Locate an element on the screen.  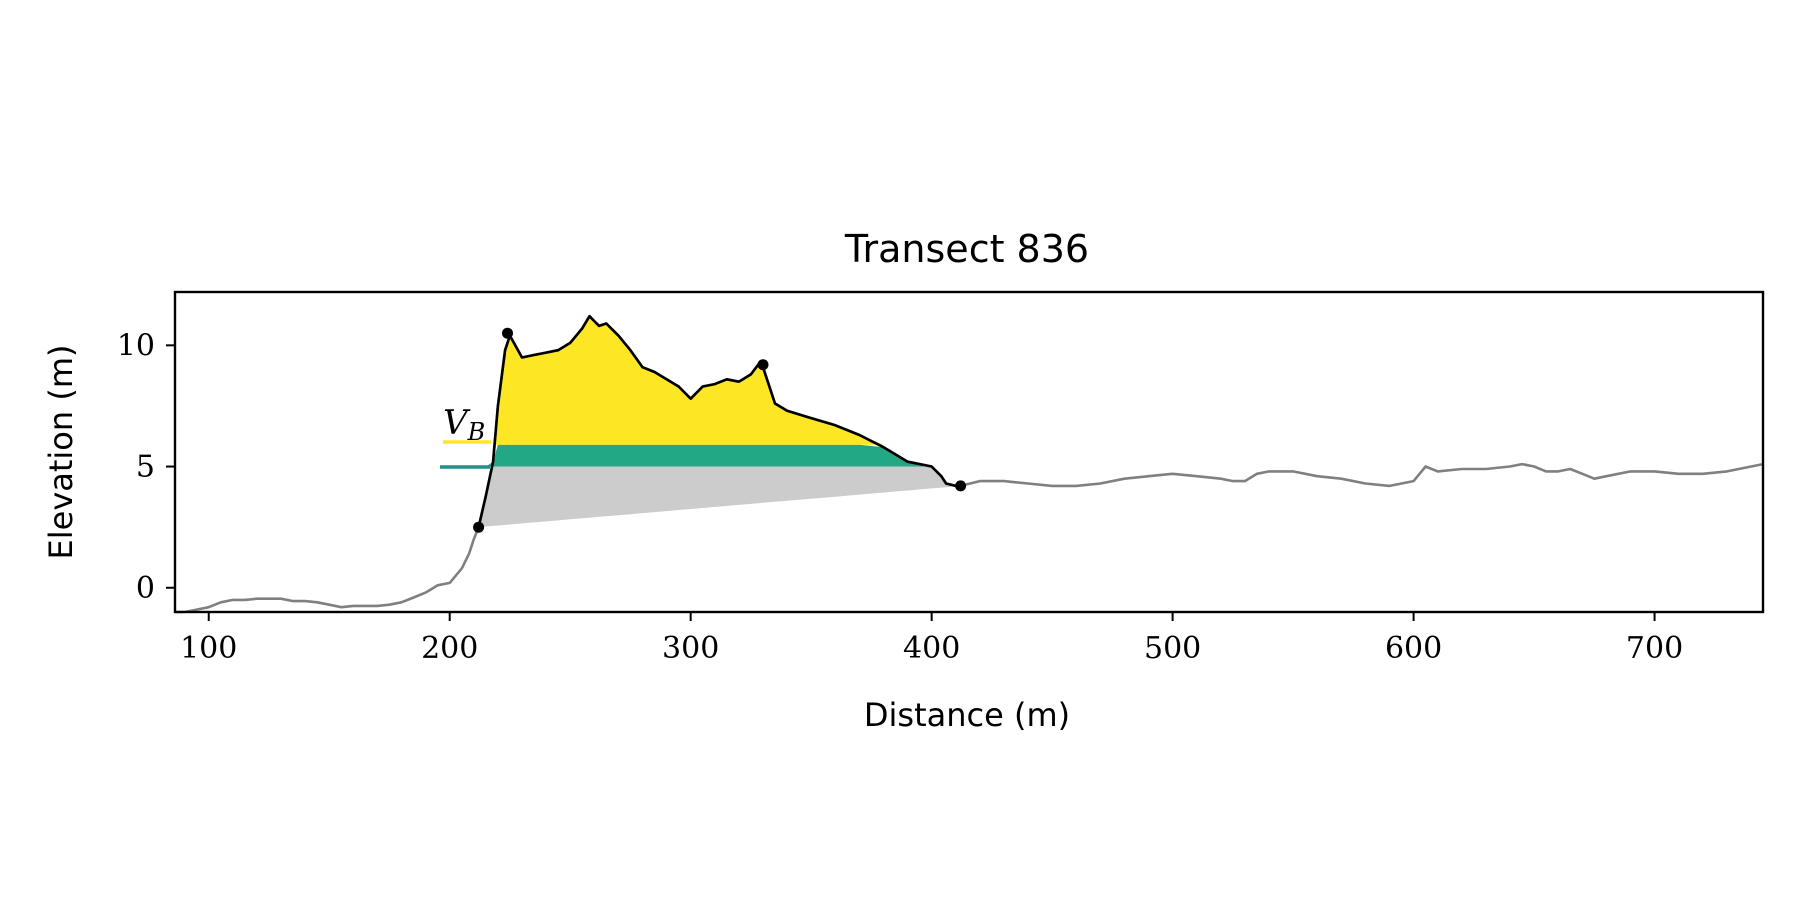
y-tick-label: 0 is located at coordinates (145, 588).